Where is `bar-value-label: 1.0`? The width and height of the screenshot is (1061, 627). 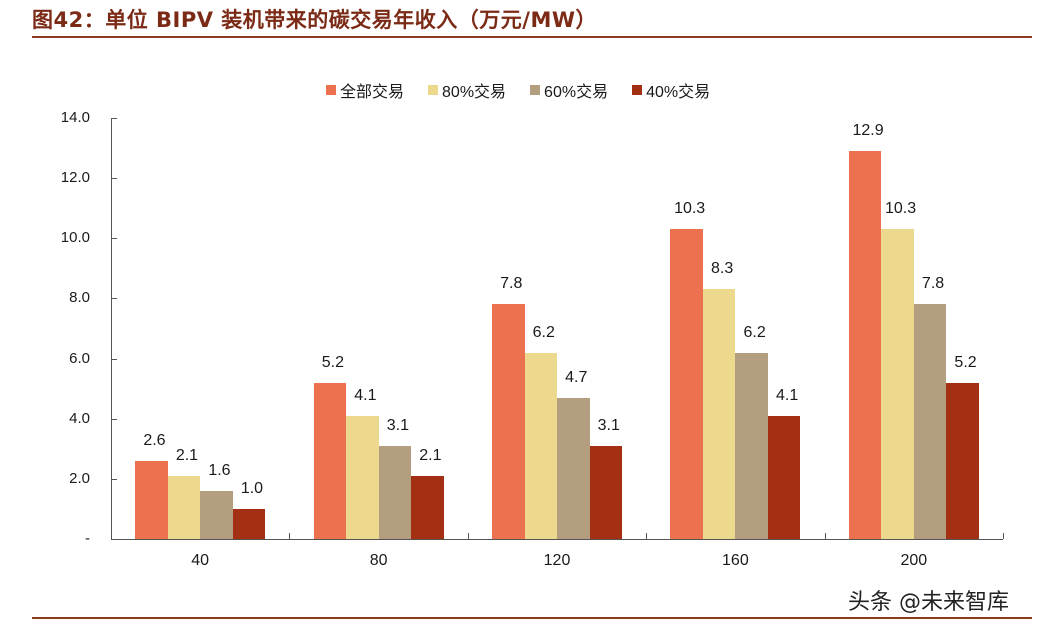 bar-value-label: 1.0 is located at coordinates (252, 488).